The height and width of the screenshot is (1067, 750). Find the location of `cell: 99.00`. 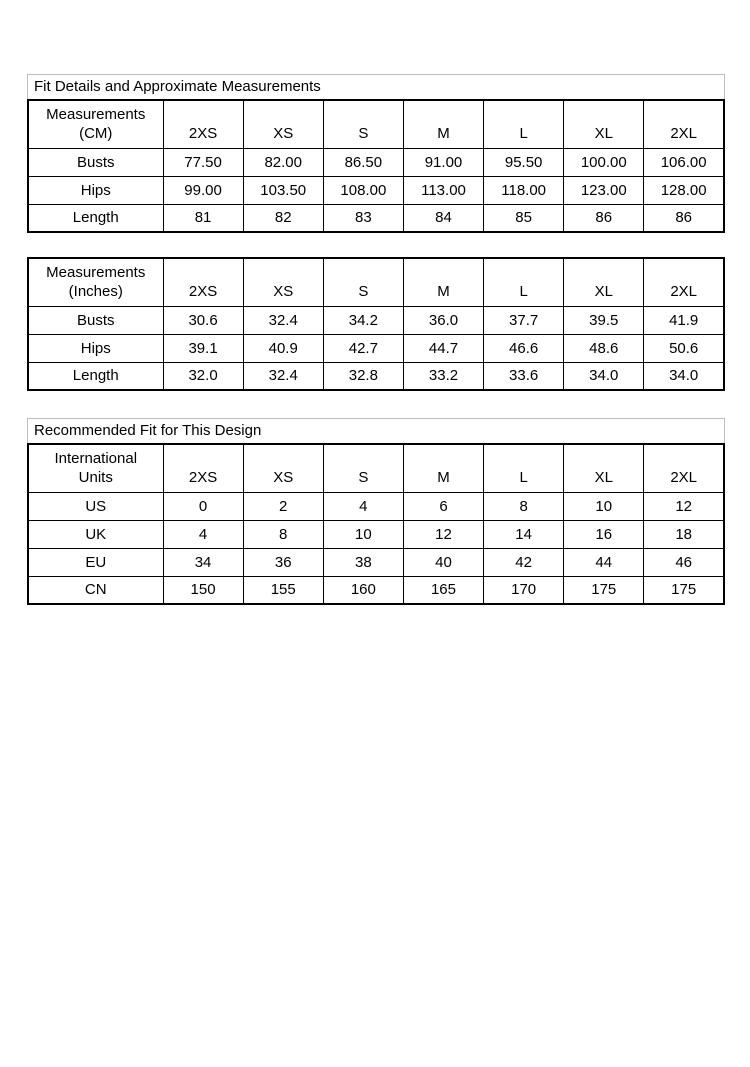

cell: 99.00 is located at coordinates (203, 190).